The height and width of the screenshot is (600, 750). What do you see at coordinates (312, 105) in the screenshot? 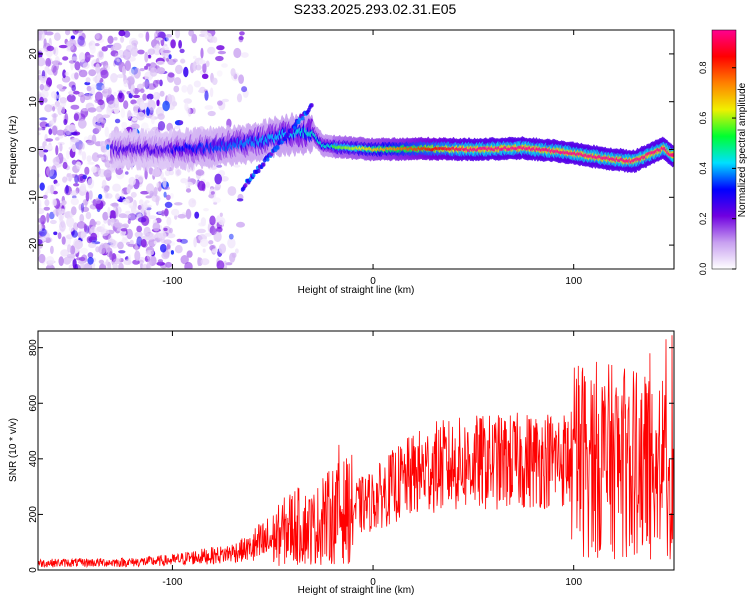
I see `spectrogram-streak-cell` at bounding box center [312, 105].